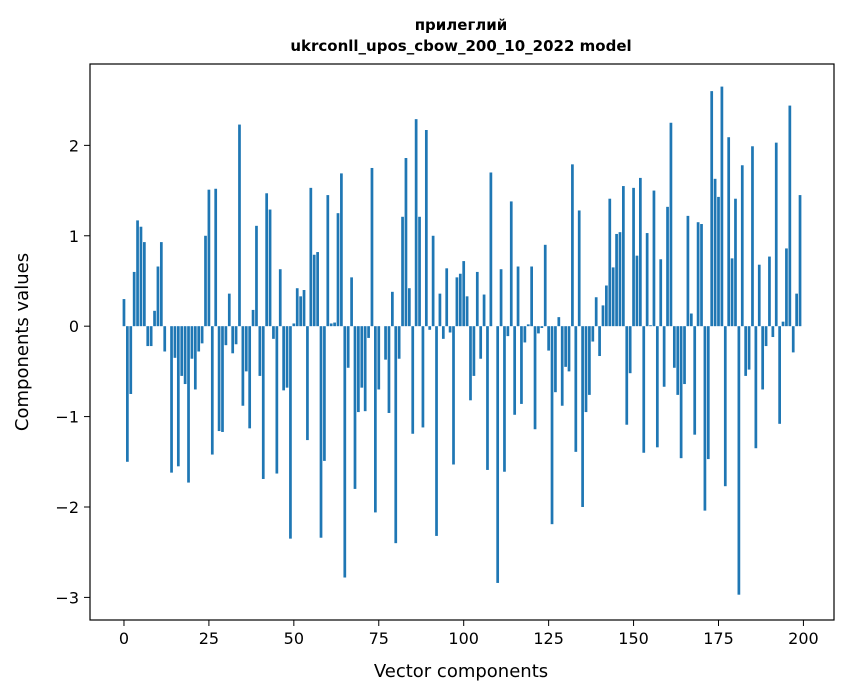 This screenshot has width=847, height=696. What do you see at coordinates (633, 638) in the screenshot?
I see `x-tick-label: 150` at bounding box center [633, 638].